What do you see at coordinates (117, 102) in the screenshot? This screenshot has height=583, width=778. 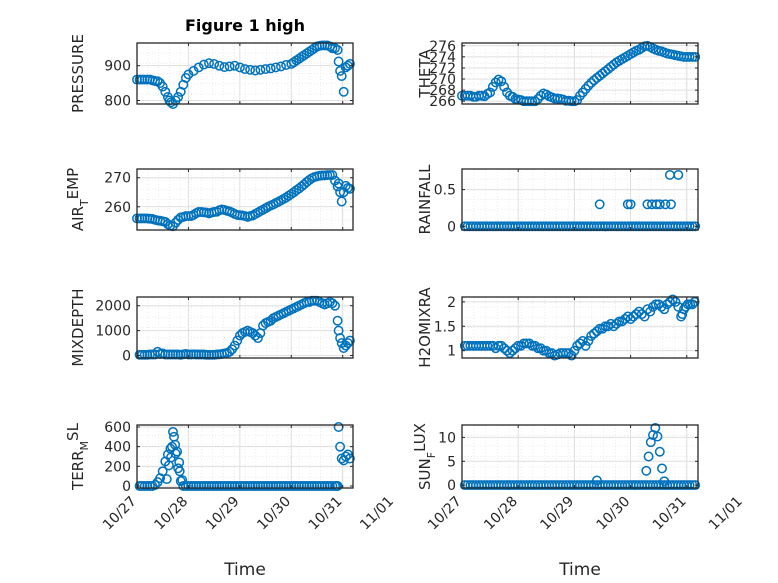 I see `y-tick-label: 800` at bounding box center [117, 102].